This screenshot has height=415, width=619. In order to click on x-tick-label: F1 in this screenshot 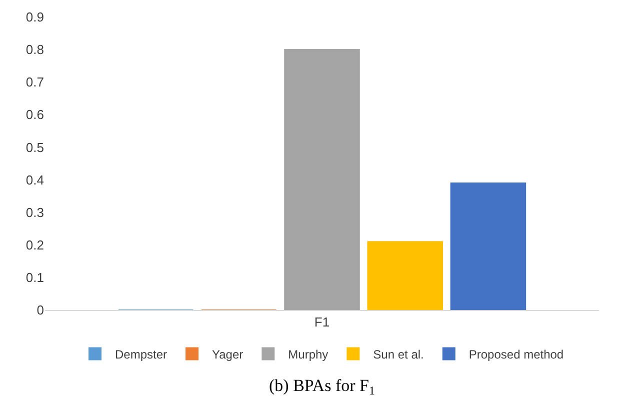, I will do `click(322, 322)`.